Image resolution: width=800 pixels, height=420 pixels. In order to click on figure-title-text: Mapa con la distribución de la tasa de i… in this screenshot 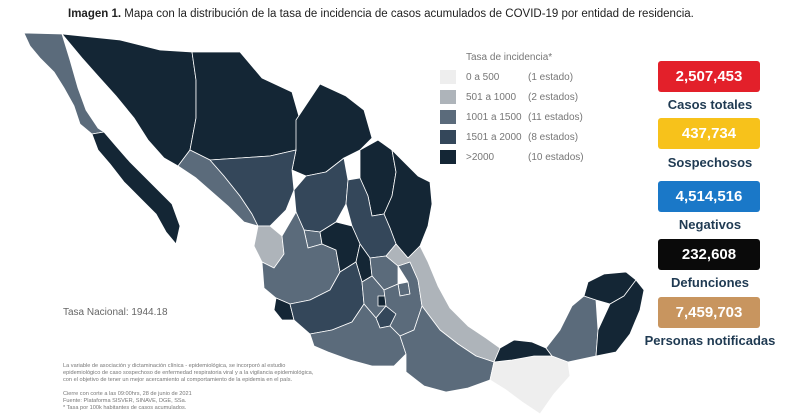, I will do `click(407, 14)`.